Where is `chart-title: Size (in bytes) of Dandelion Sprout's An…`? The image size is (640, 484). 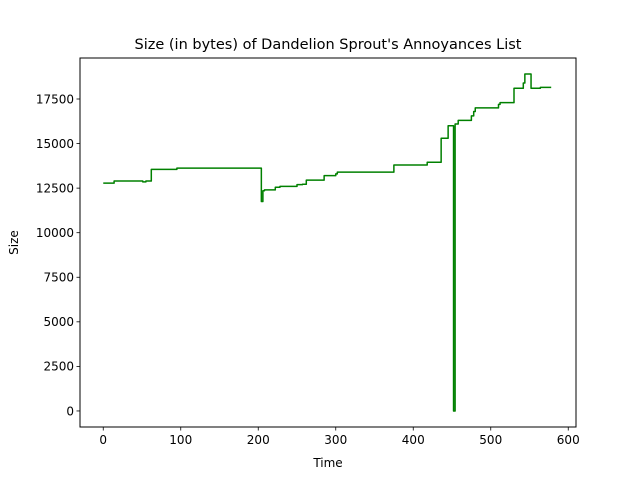 chart-title: Size (in bytes) of Dandelion Sprout's An… is located at coordinates (328, 45).